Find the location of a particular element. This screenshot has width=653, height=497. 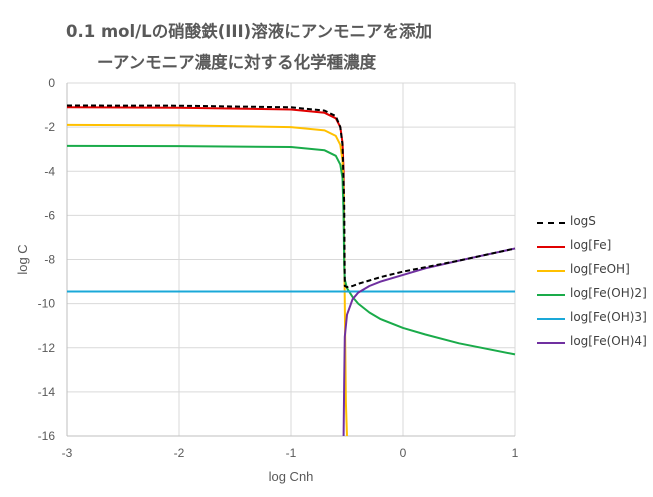

x-tick-label: -3 is located at coordinates (67, 453).